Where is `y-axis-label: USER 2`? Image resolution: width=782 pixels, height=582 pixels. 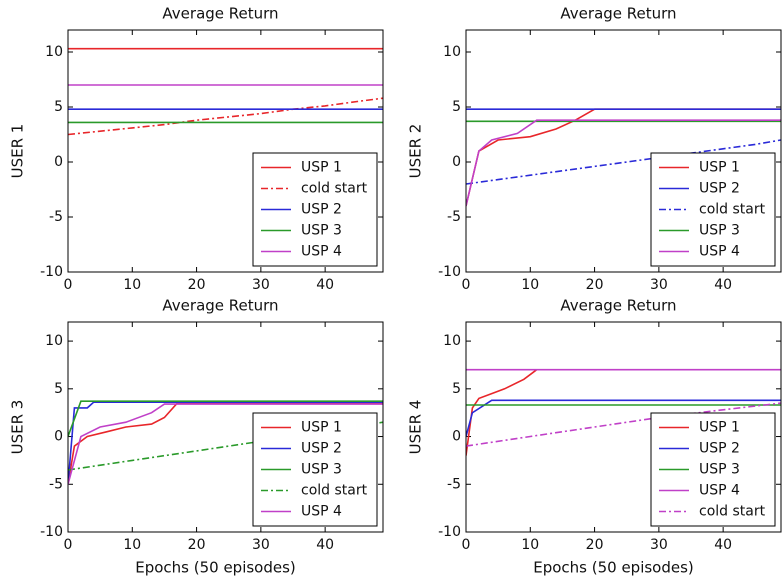 y-axis-label: USER 2 is located at coordinates (416, 151).